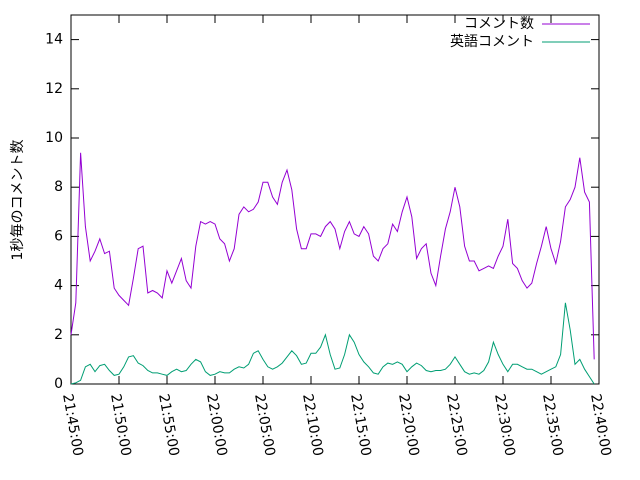  Describe the element at coordinates (54, 138) in the screenshot. I see `y-tick-label: 10` at that location.